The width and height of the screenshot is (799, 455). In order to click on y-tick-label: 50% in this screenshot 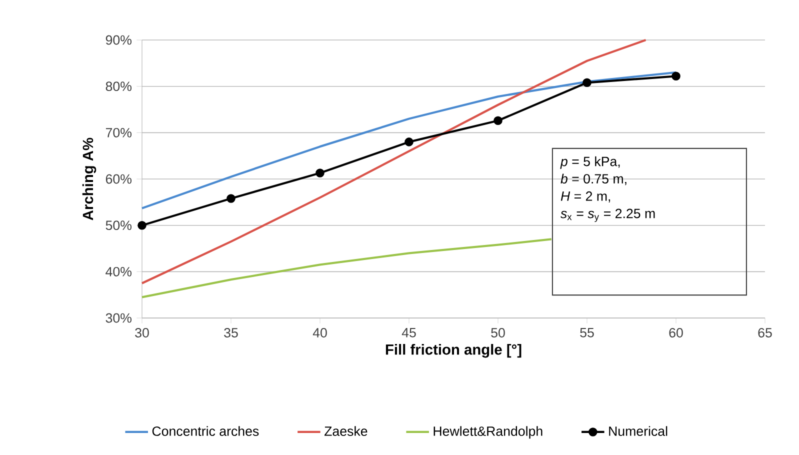, I will do `click(119, 225)`.